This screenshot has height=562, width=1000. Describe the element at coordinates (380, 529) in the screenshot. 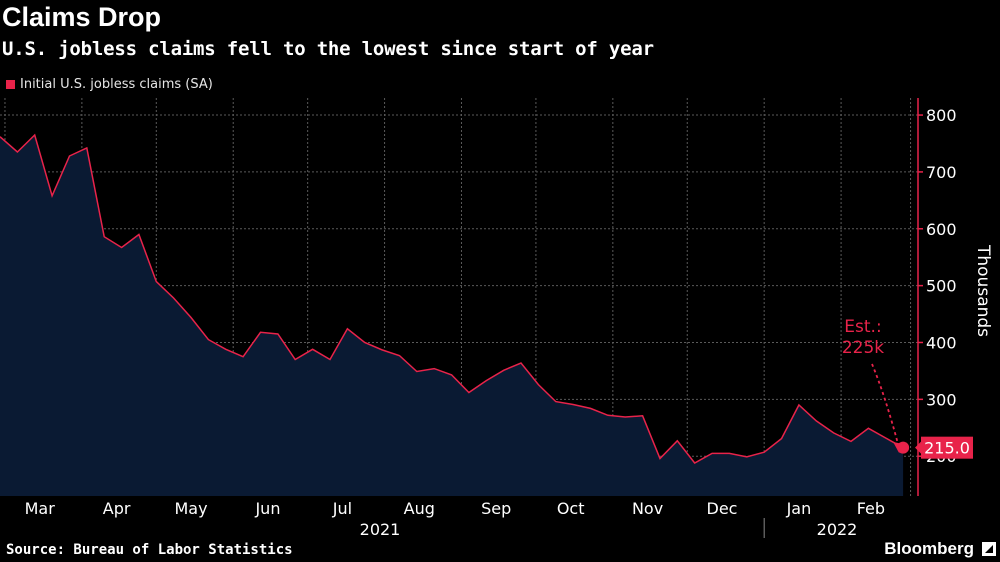

I see `year-label: 2021` at that location.